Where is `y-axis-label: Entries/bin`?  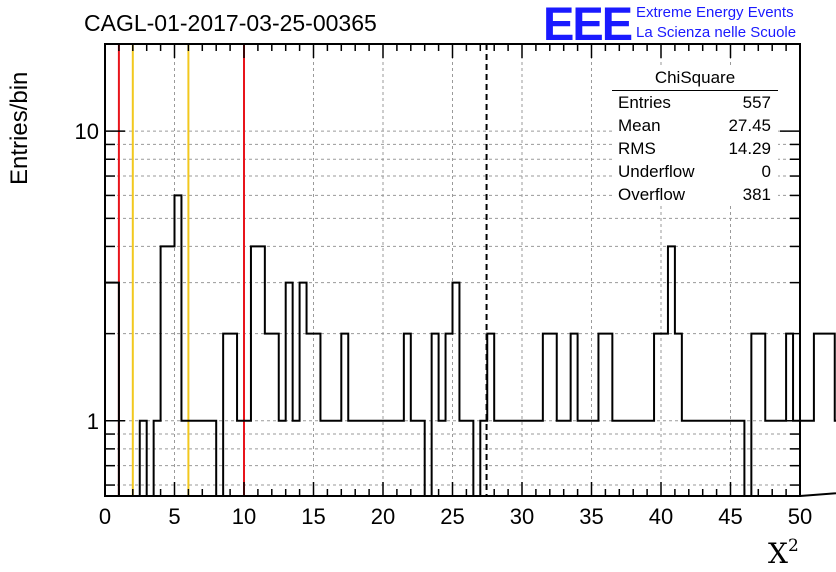 y-axis-label: Entries/bin is located at coordinates (19, 128).